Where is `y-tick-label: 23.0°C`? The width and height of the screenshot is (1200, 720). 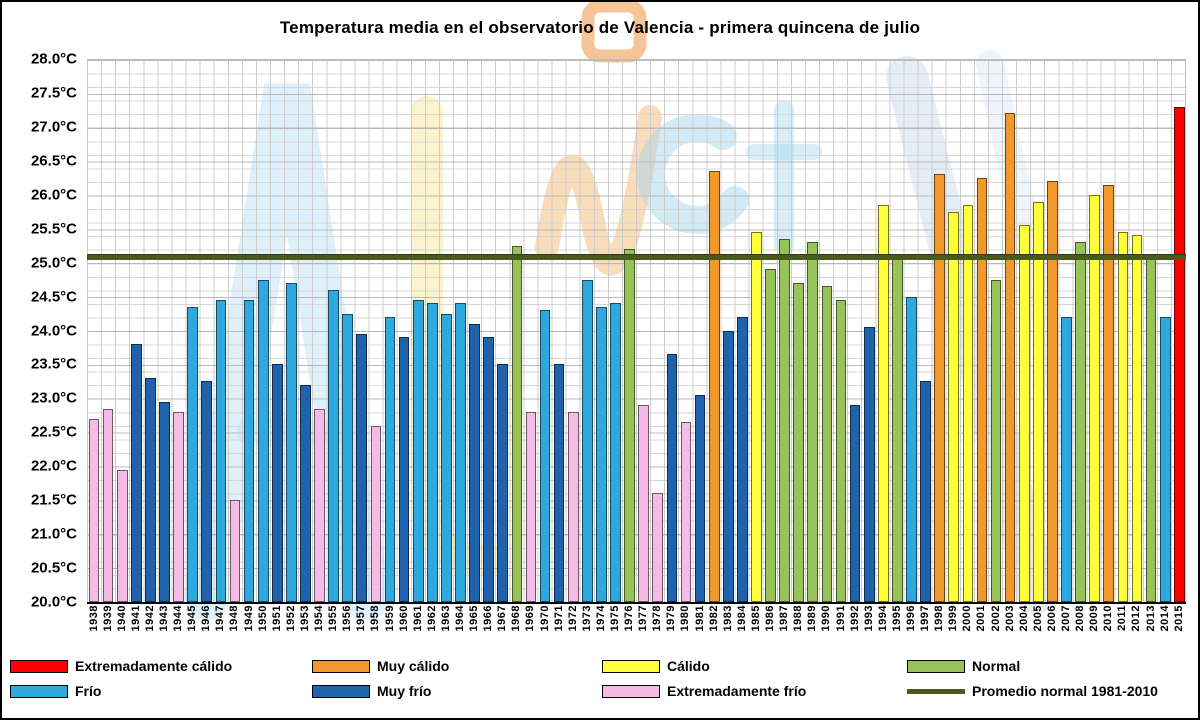
y-tick-label: 23.0°C is located at coordinates (53, 398).